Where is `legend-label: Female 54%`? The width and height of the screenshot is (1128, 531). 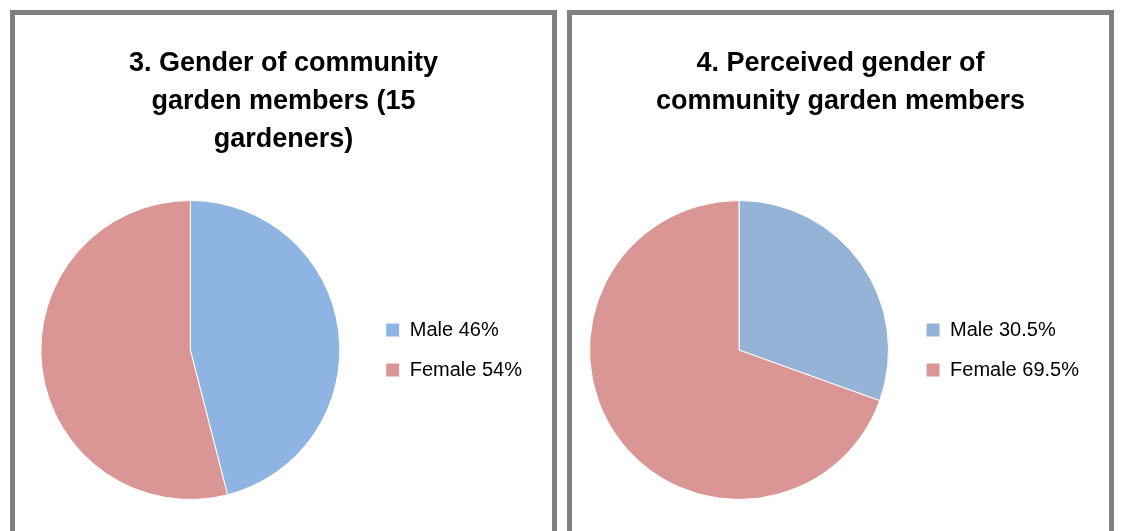 legend-label: Female 54% is located at coordinates (466, 368).